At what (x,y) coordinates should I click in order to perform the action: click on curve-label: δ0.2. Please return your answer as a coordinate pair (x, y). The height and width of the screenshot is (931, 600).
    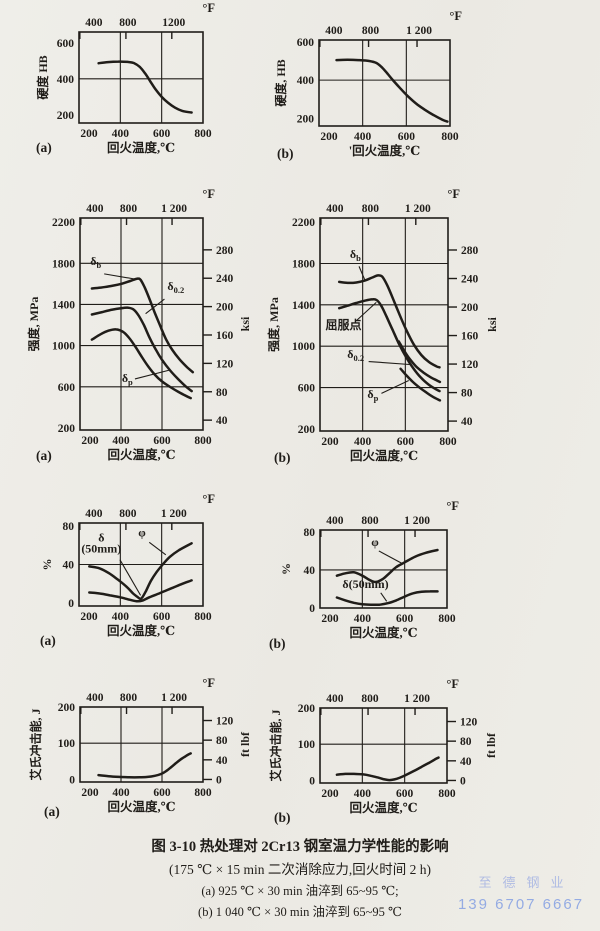
    Looking at the image, I should click on (355, 355).